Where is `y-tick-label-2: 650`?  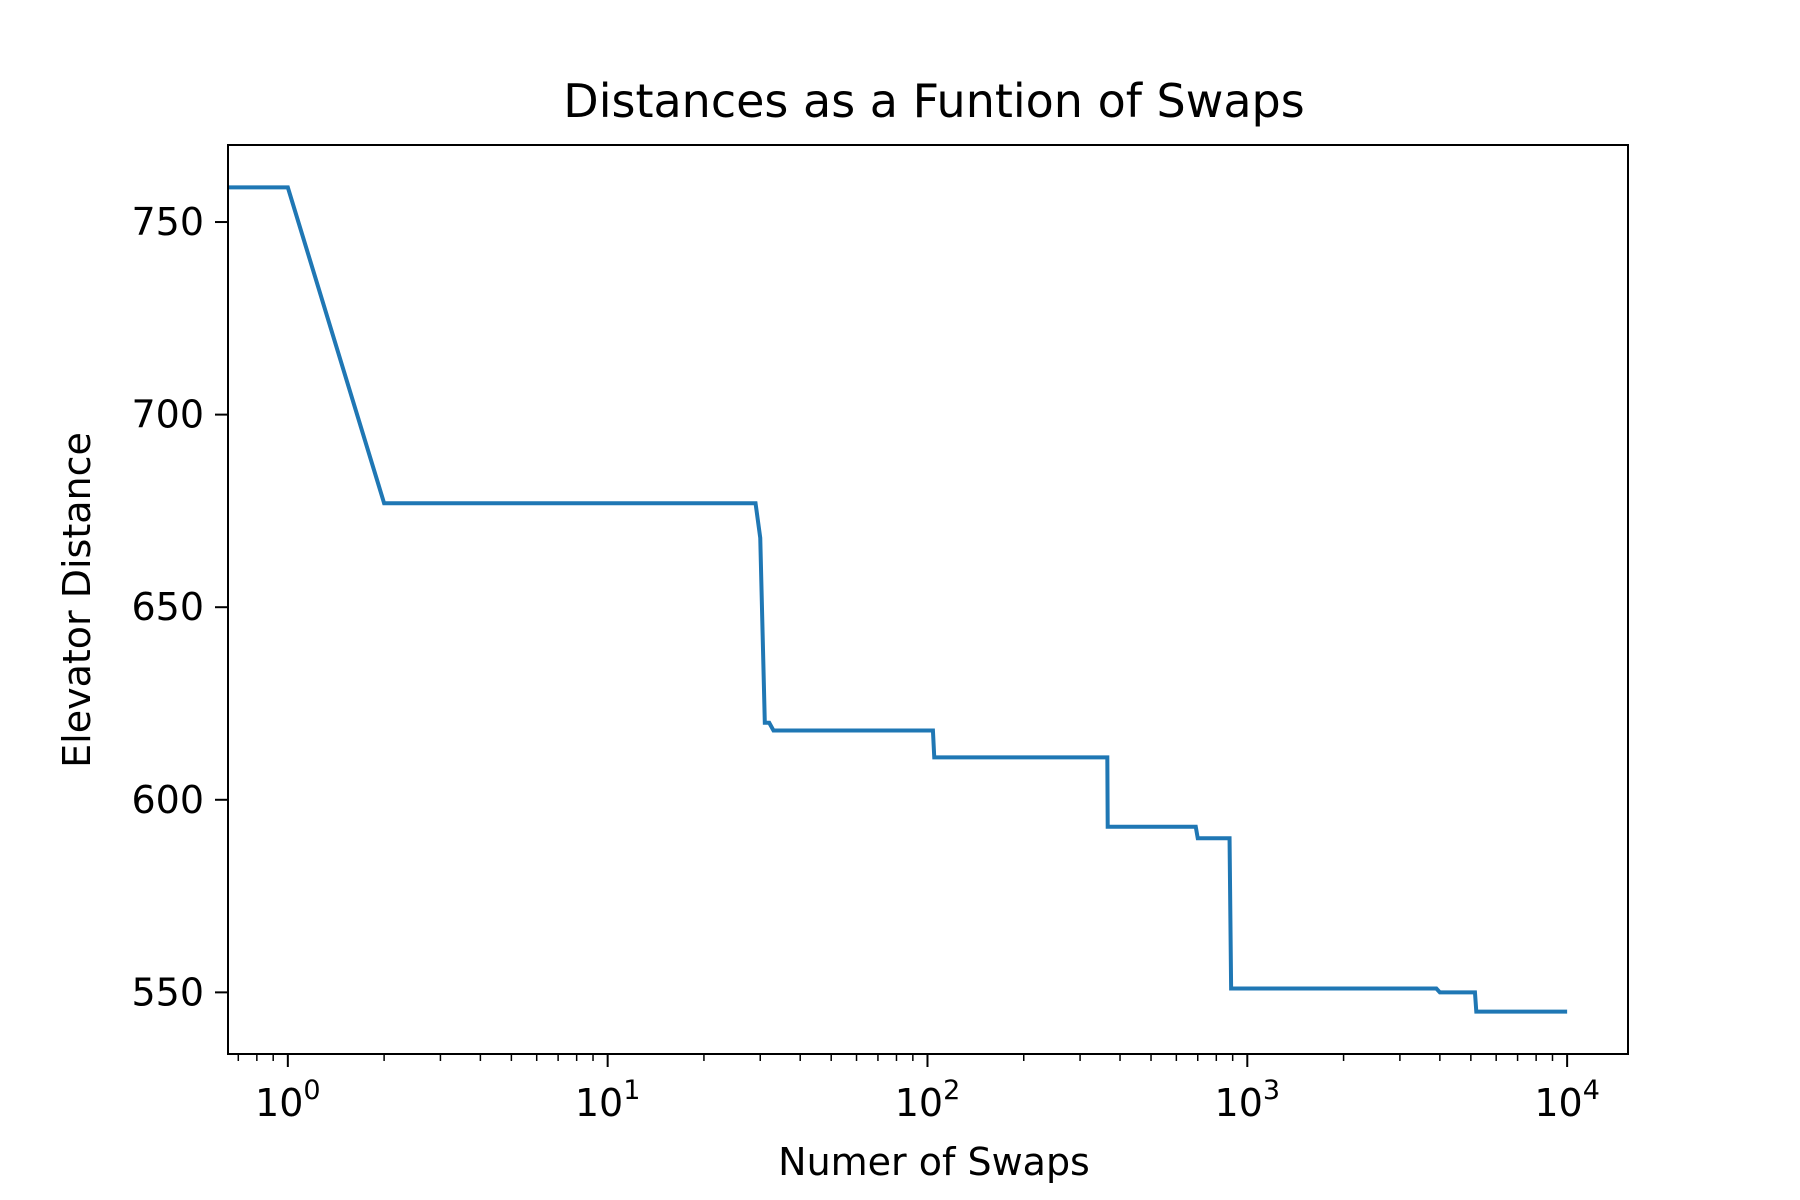
y-tick-label-2: 650 is located at coordinates (167, 607).